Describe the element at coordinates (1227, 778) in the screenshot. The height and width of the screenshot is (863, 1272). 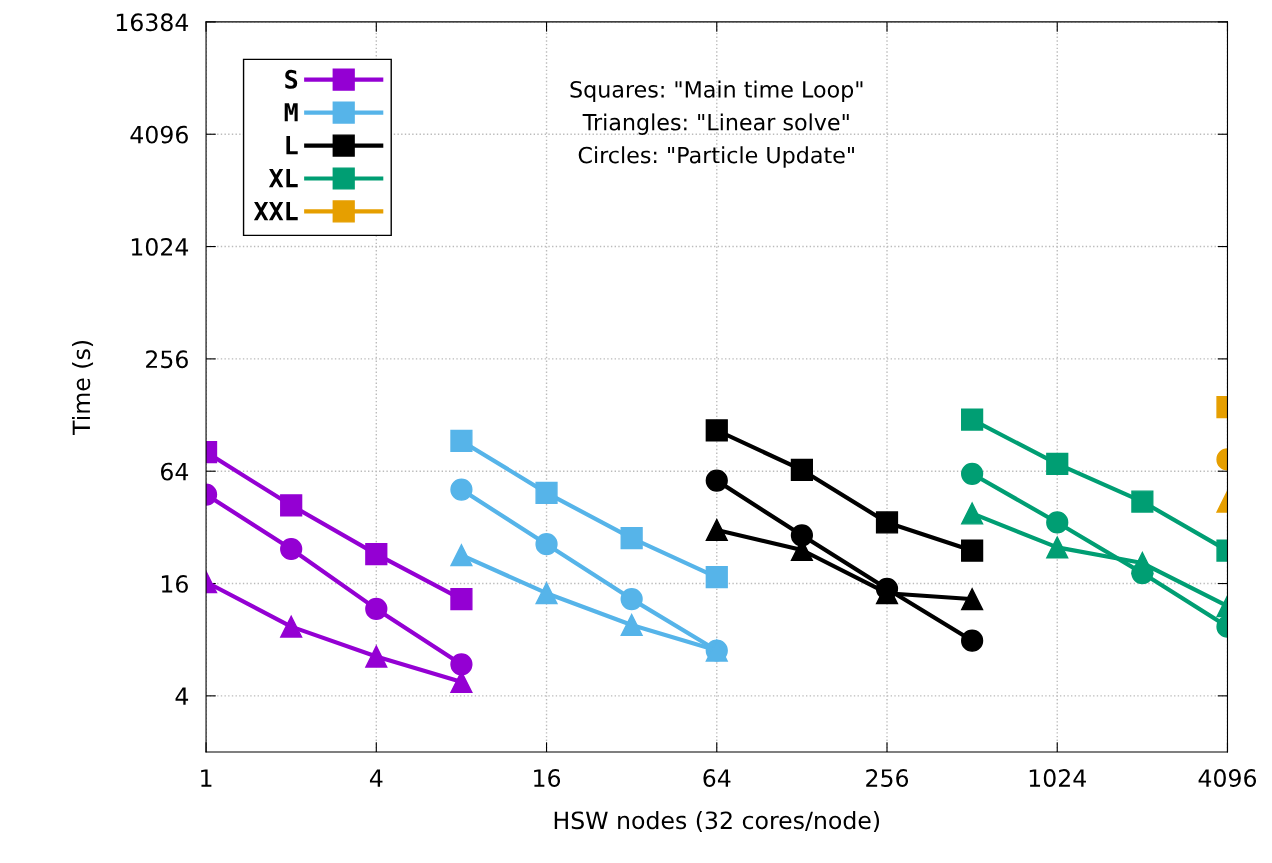
I see `x-tick-label: 4096` at that location.